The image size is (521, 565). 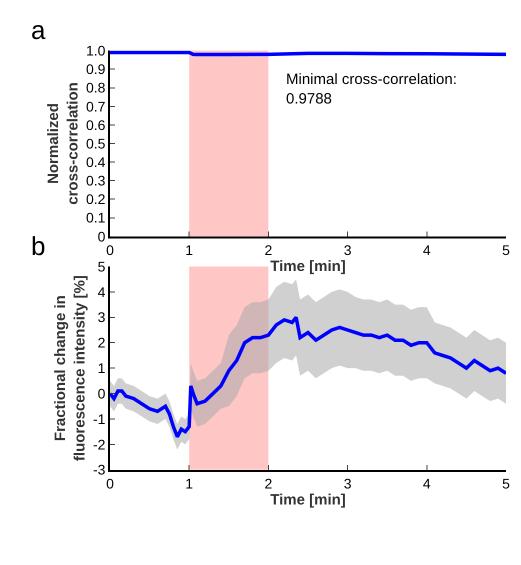 I want to click on y-tick-label: -3, so click(x=99, y=470).